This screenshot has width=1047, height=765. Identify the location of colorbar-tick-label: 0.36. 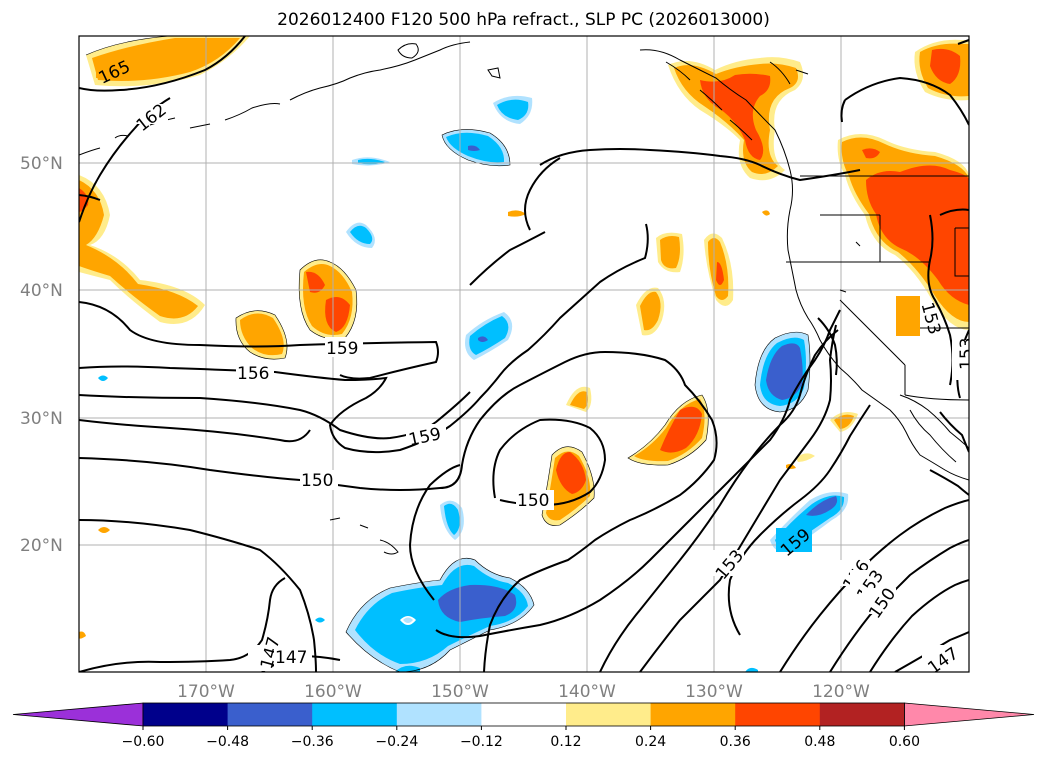
(735, 742).